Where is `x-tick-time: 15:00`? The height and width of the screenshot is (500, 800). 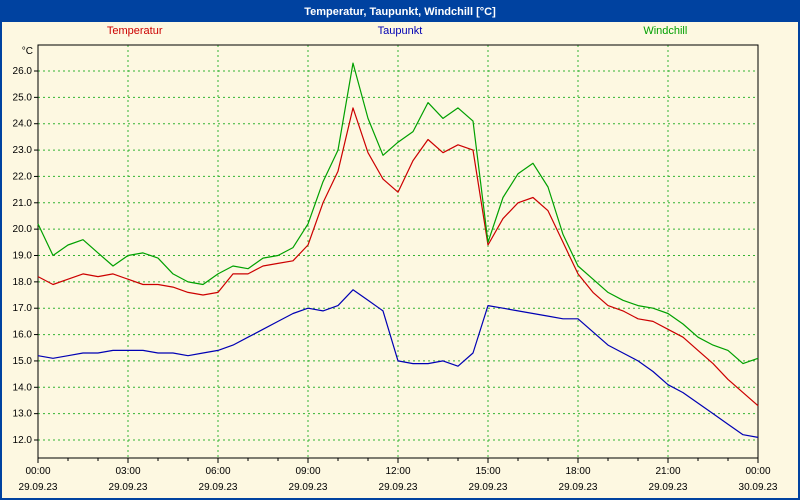 x-tick-time: 15:00 is located at coordinates (487, 471).